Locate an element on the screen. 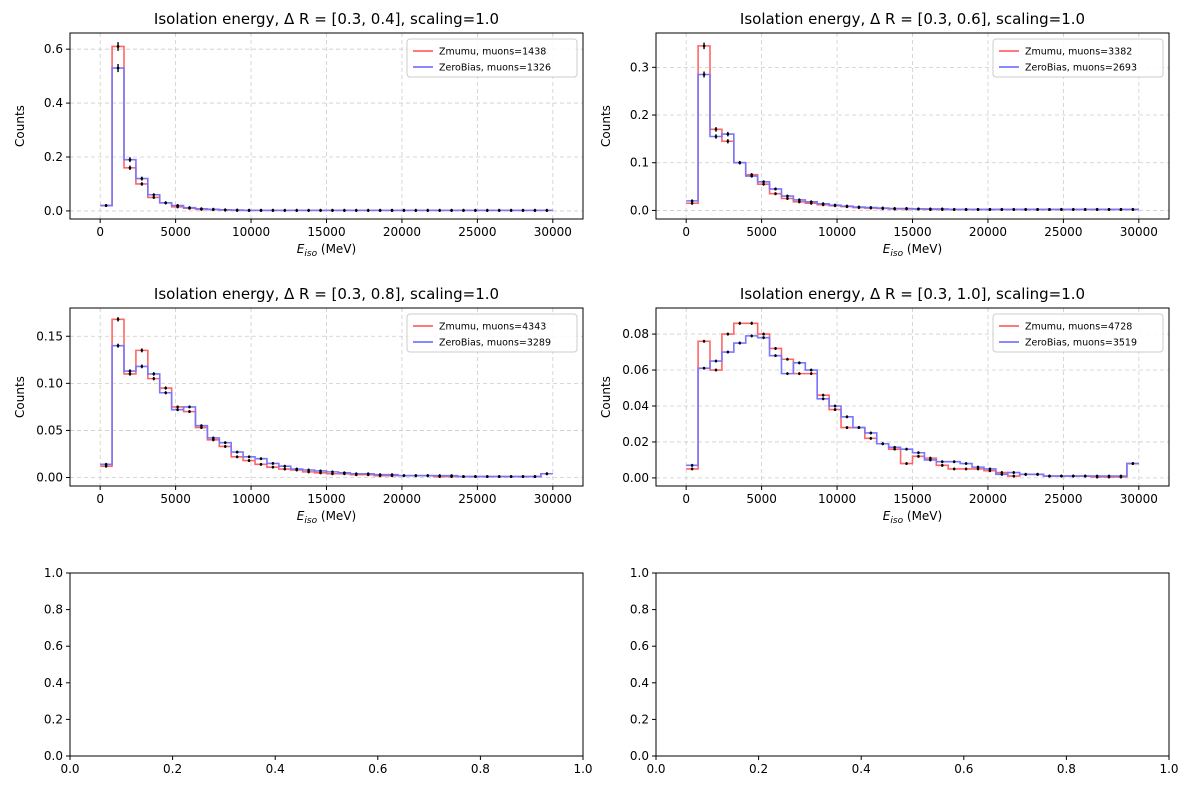 Image resolution: width=1189 pixels, height=790 pixels. axes-frame is located at coordinates (326, 664).